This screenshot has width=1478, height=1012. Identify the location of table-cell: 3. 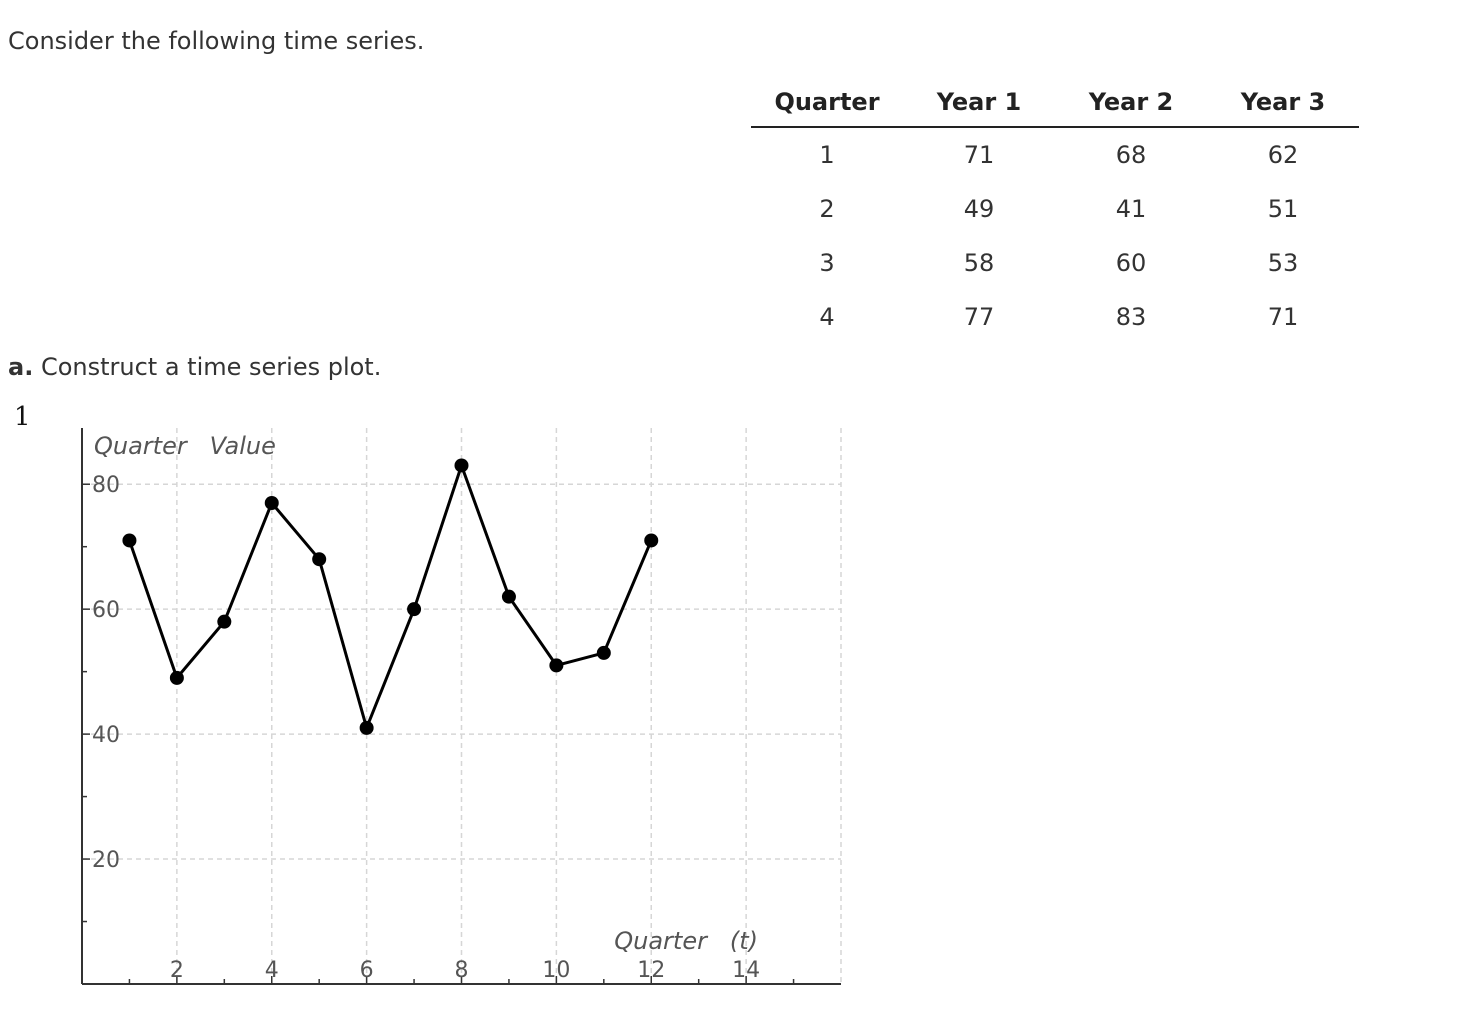
(827, 263).